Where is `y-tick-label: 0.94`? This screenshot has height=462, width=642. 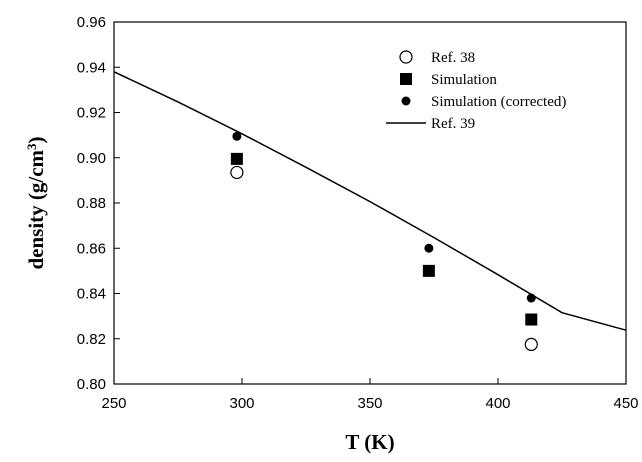
y-tick-label: 0.94 is located at coordinates (91, 67).